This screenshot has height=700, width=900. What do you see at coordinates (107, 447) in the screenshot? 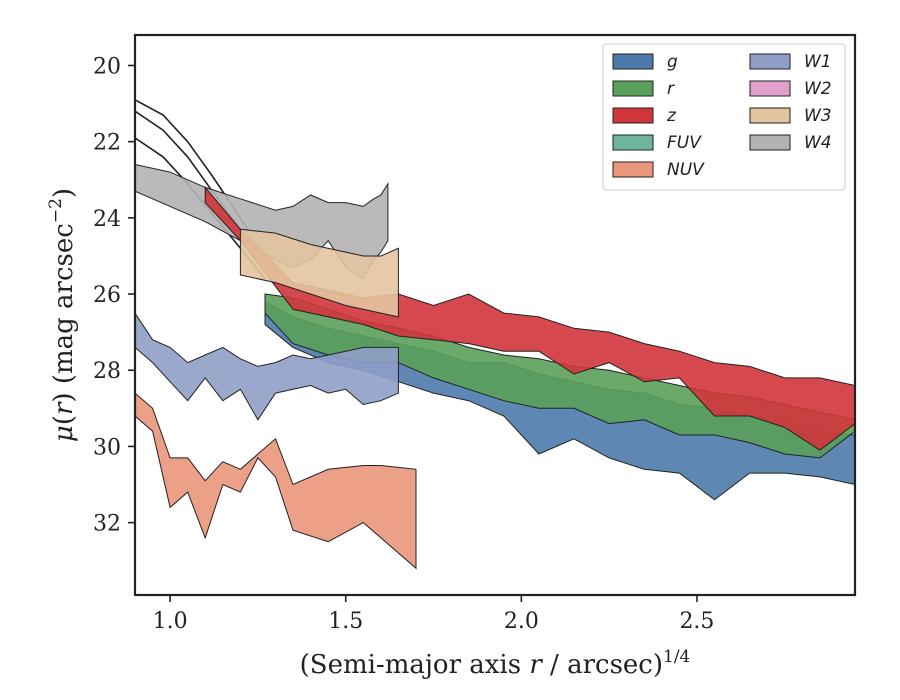
I see `y-tick-label: 30` at bounding box center [107, 447].